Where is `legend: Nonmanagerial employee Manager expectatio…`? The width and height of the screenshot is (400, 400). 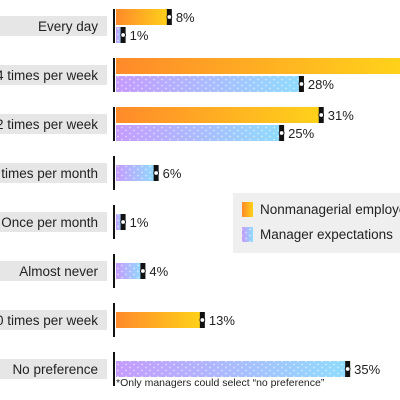 legend: Nonmanagerial employee Manager expectatio… is located at coordinates (316, 223).